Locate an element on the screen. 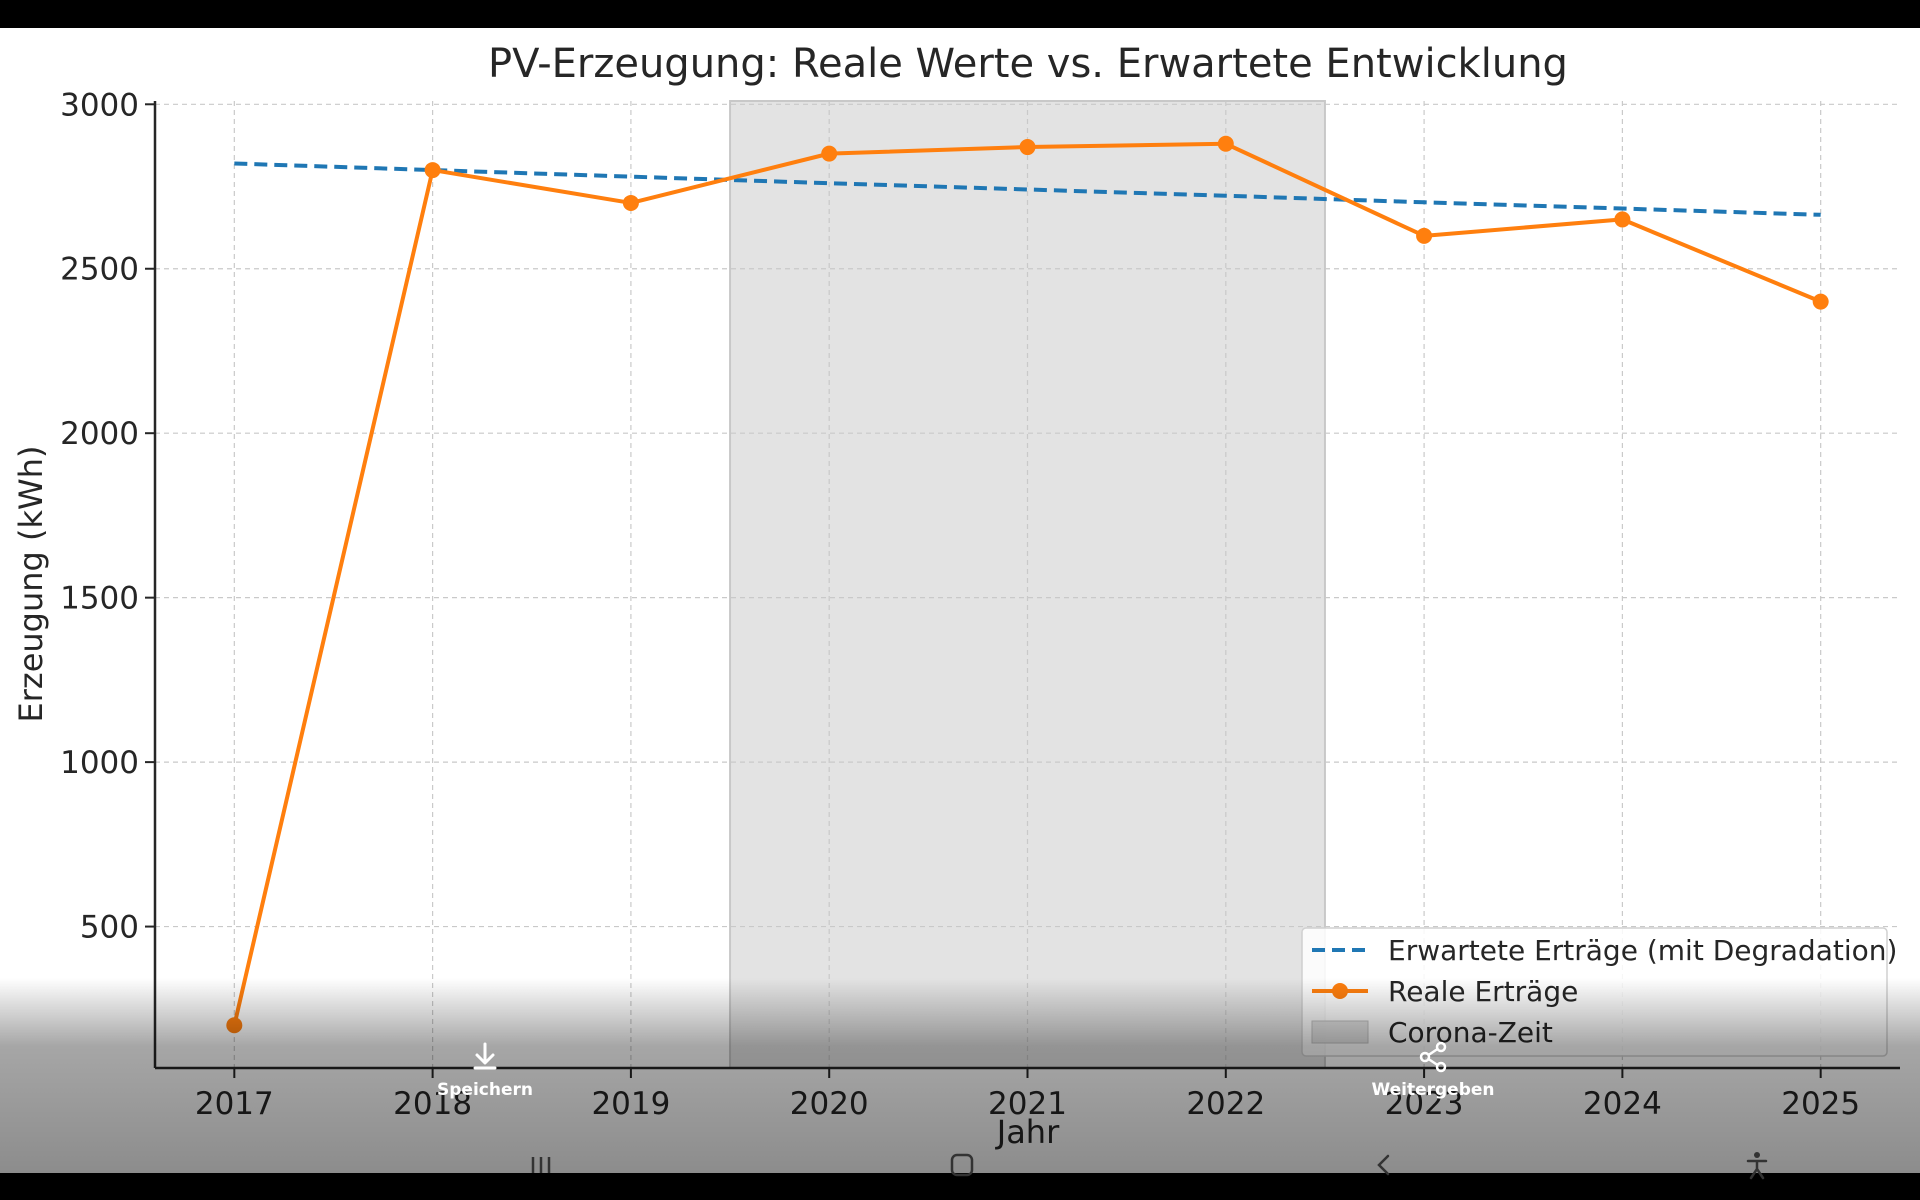  accessibility-button is located at coordinates (1757, 1165).